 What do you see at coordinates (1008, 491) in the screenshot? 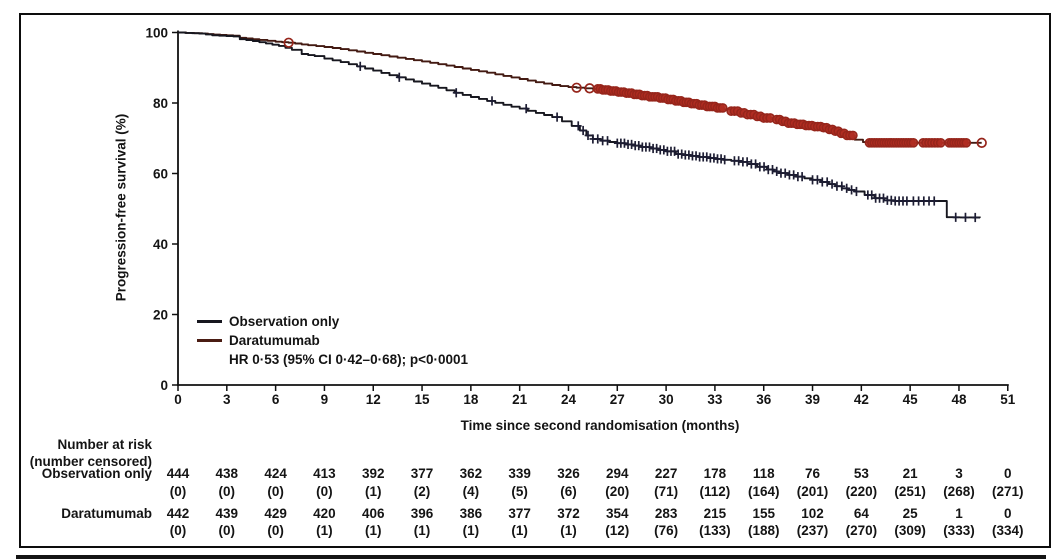
I see `censored-value: (271)` at bounding box center [1008, 491].